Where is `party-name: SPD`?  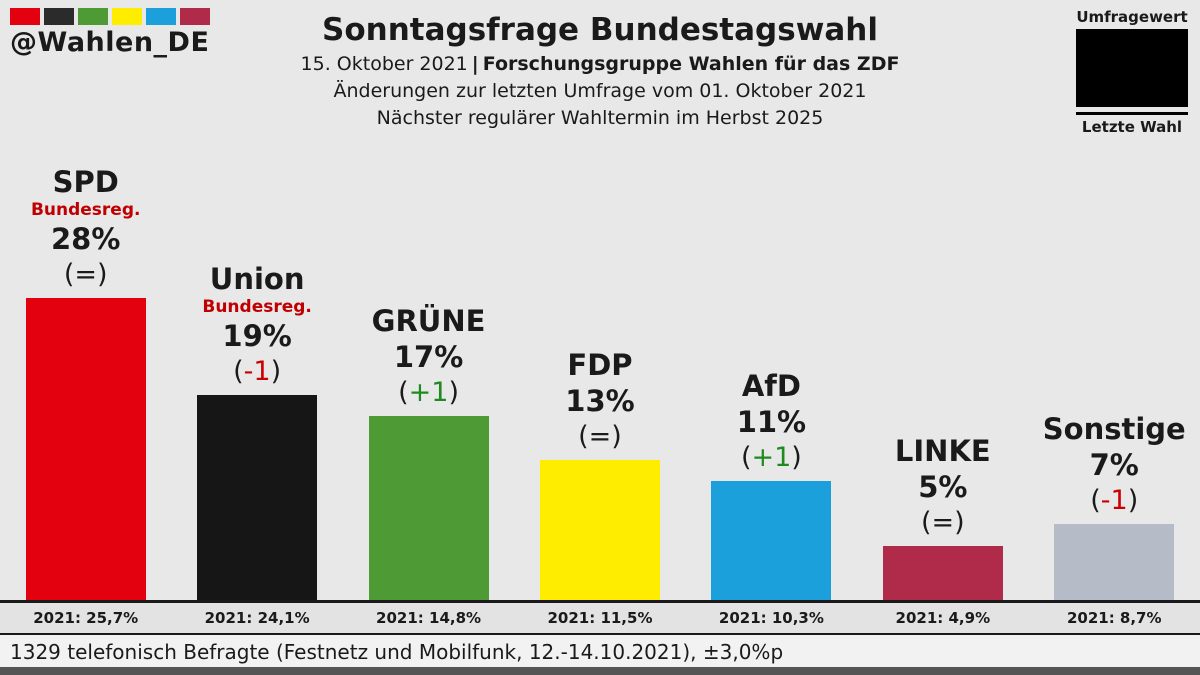
party-name: SPD is located at coordinates (85, 181).